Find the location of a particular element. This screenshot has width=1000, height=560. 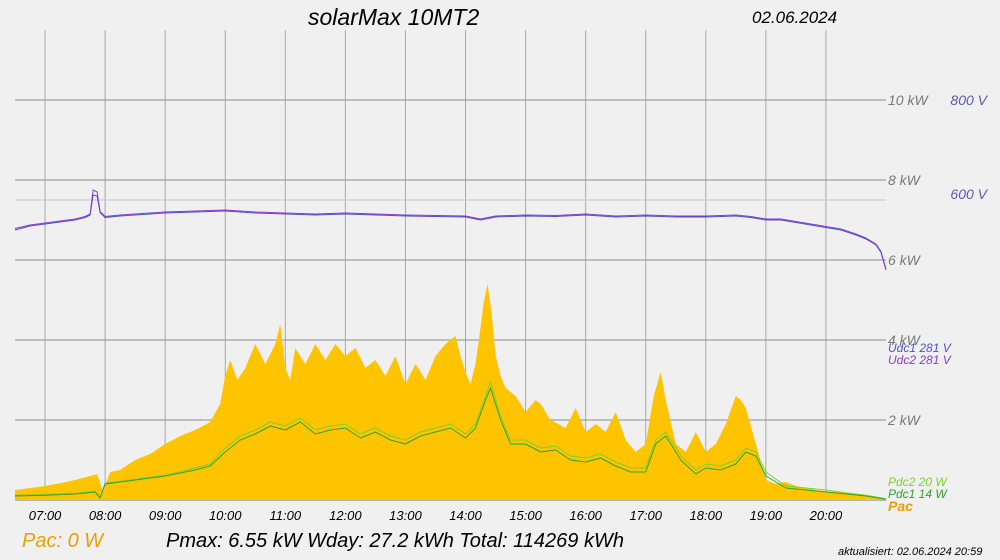

time-tick-label: 15:00 is located at coordinates (525, 515).